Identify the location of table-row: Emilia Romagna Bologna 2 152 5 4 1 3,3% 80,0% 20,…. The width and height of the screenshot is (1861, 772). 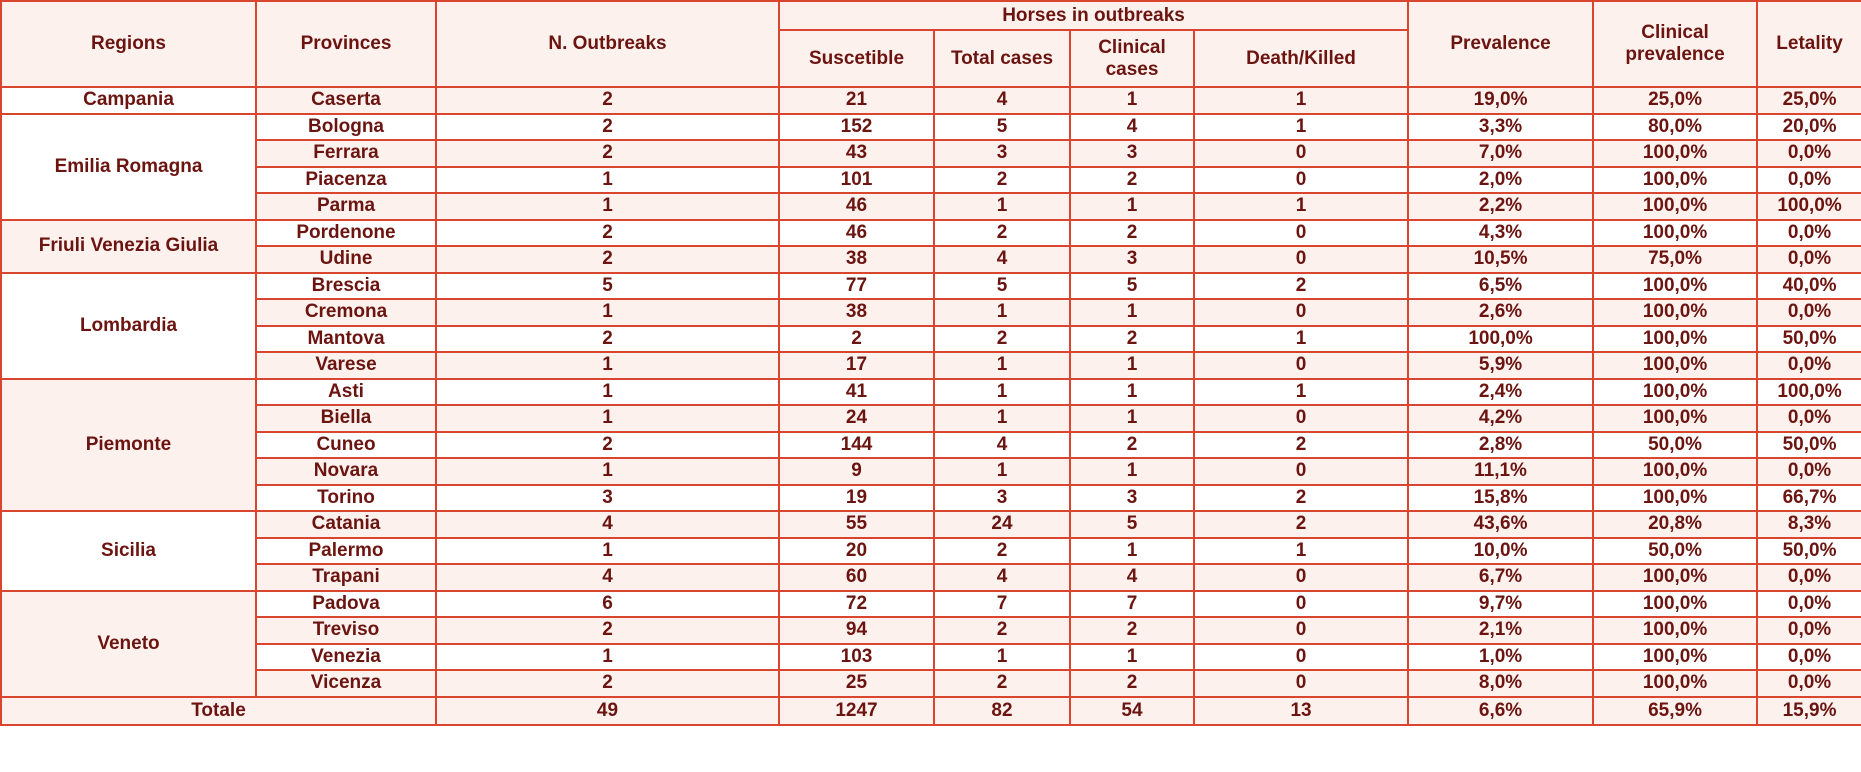
(930, 166).